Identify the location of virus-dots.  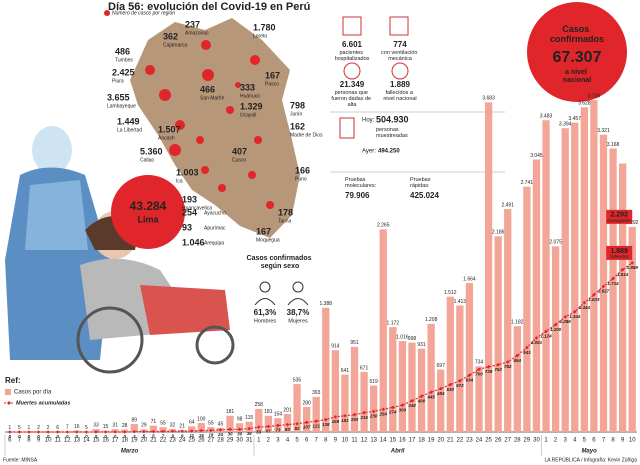
(209, 124).